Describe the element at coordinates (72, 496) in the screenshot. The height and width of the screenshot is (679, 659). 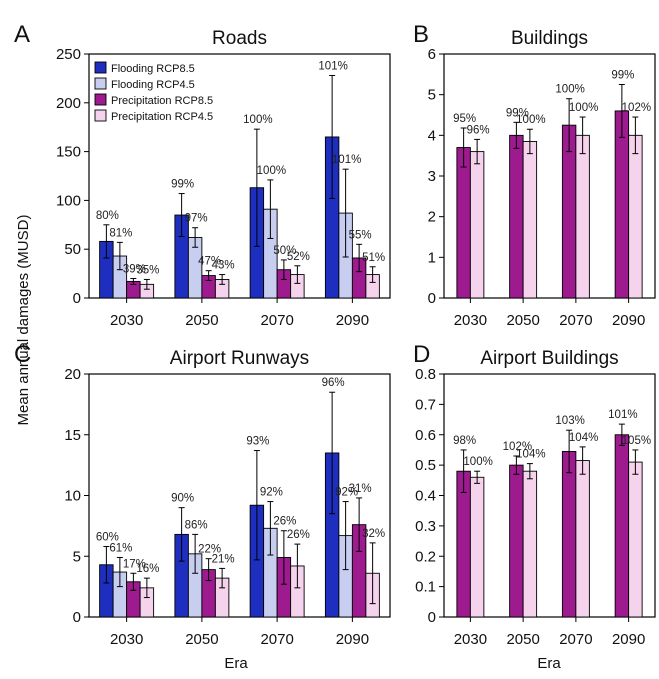
I see `y-tick-label: 10` at that location.